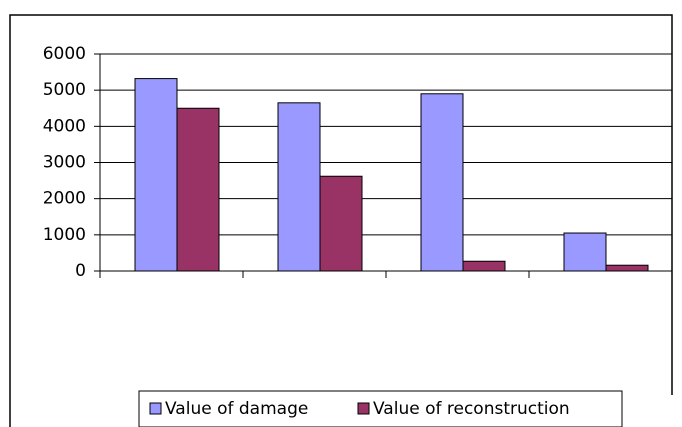  I want to click on y-tick-label: 5000, so click(64, 90).